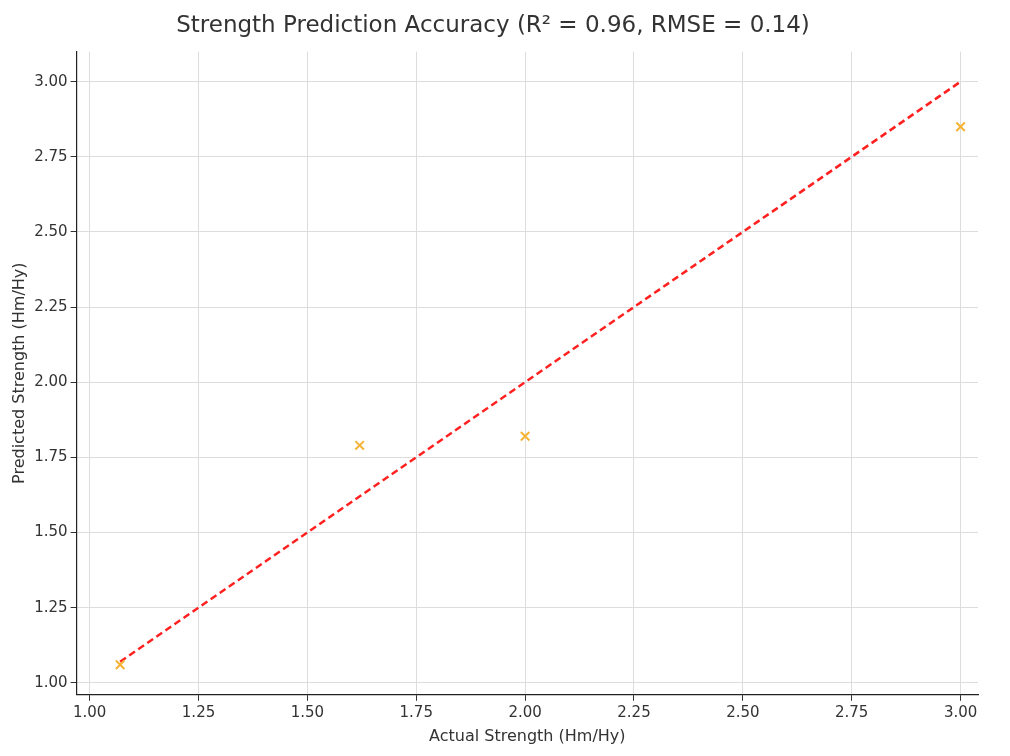  Describe the element at coordinates (18, 373) in the screenshot. I see `y-axis-title: Predicted Strength (Hm/Hy)` at that location.